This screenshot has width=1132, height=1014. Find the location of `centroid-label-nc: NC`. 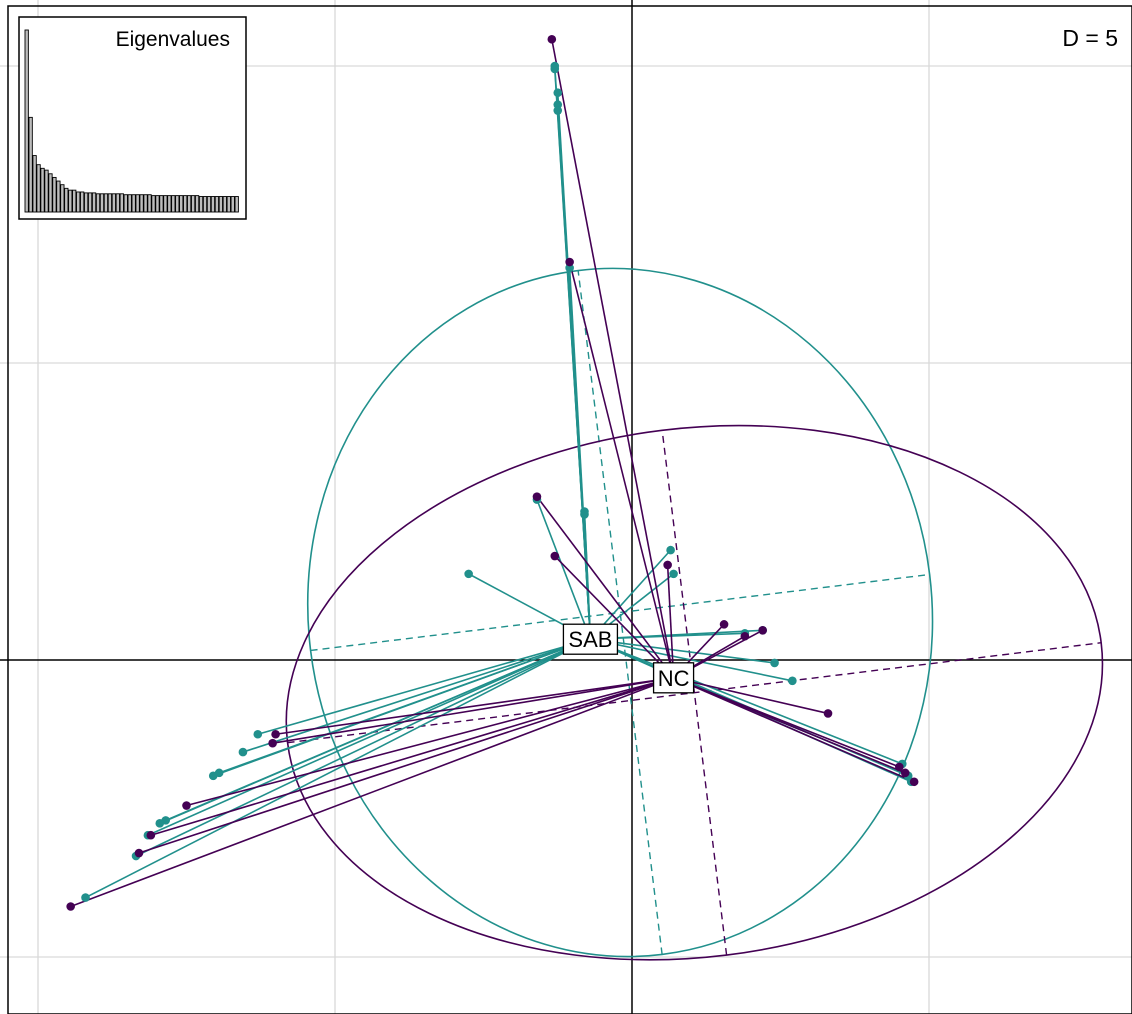

centroid-label-nc: NC is located at coordinates (674, 678).